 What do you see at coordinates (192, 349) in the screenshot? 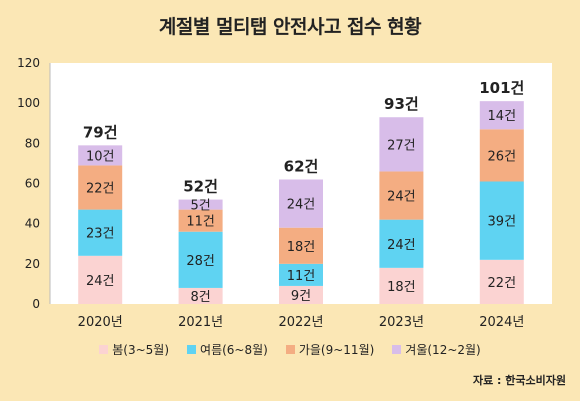
I see `legend-swatch-summer` at bounding box center [192, 349].